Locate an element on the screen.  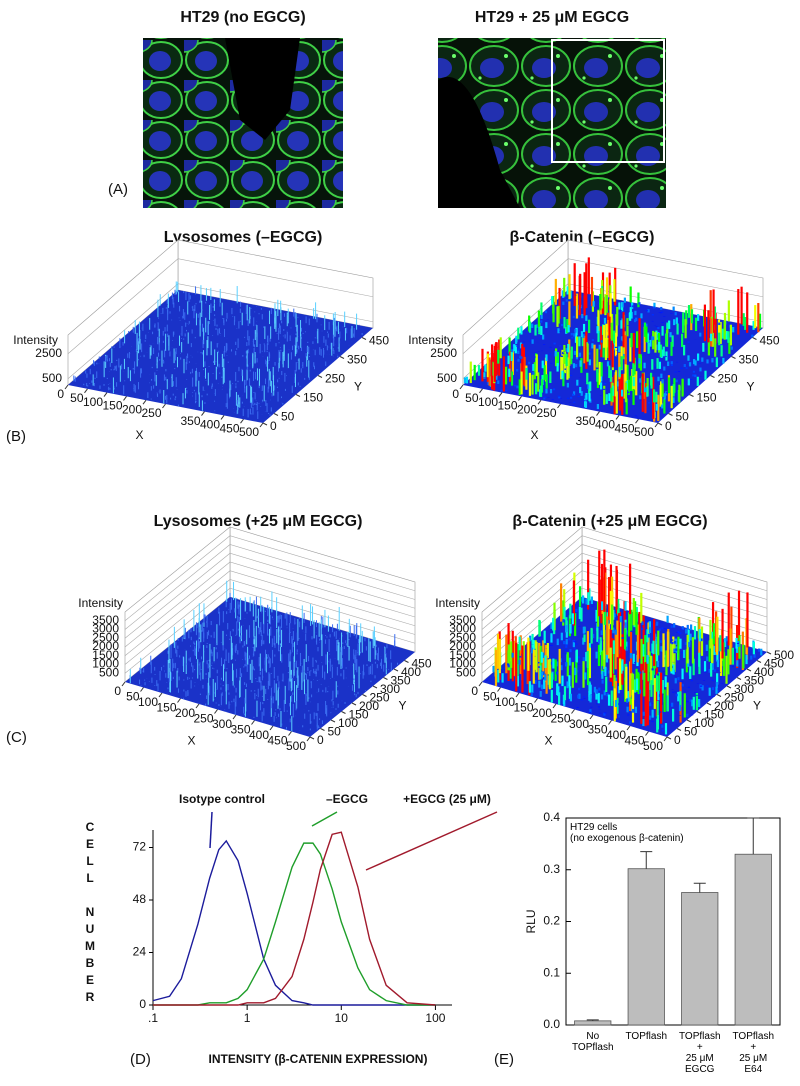
y-axis-label: Y is located at coordinates (751, 387).